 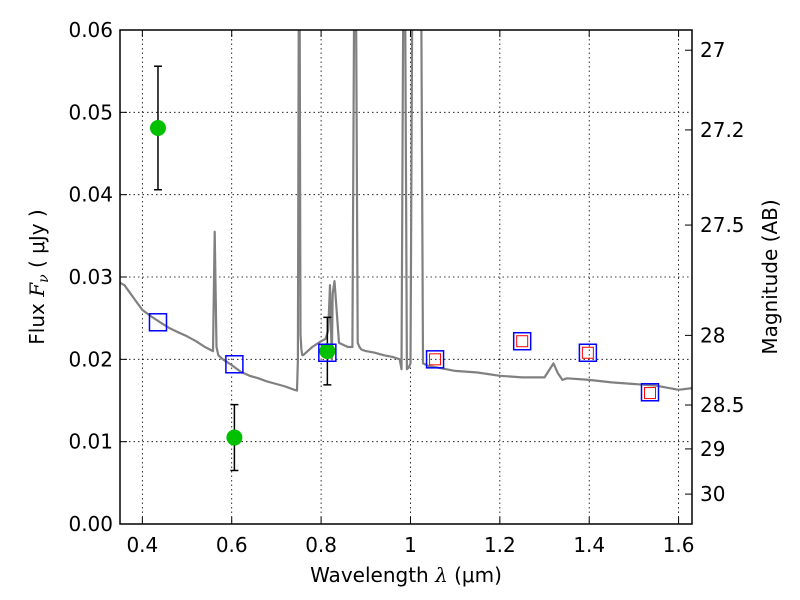 What do you see at coordinates (722, 130) in the screenshot?
I see `y2-tick-label: 27.2` at bounding box center [722, 130].